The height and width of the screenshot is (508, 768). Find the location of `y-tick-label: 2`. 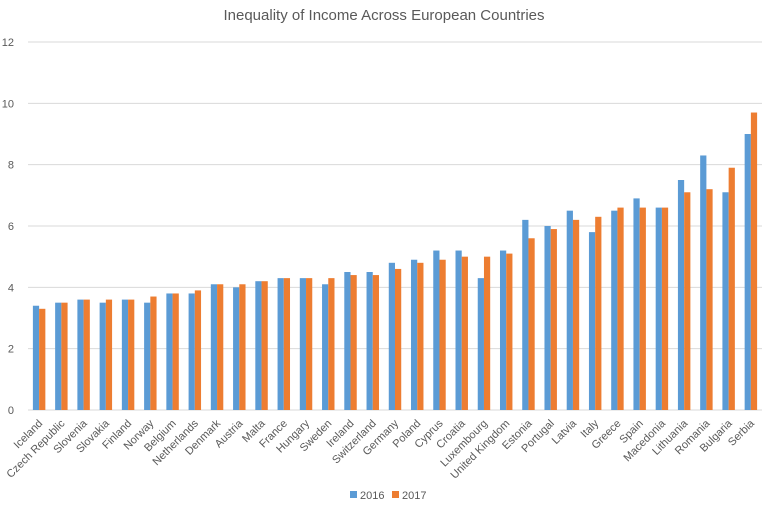

y-tick-label: 2 is located at coordinates (11, 350).